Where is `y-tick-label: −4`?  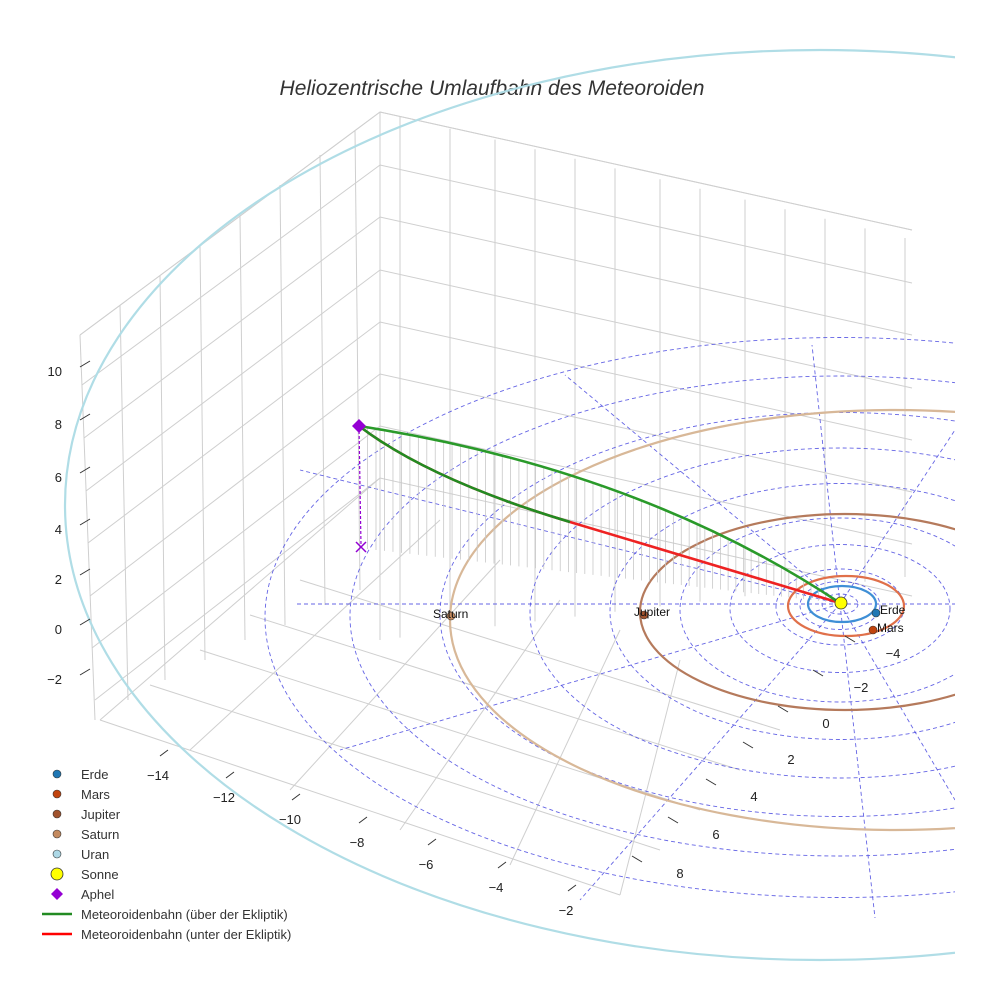
y-tick-label: −4 is located at coordinates (893, 653).